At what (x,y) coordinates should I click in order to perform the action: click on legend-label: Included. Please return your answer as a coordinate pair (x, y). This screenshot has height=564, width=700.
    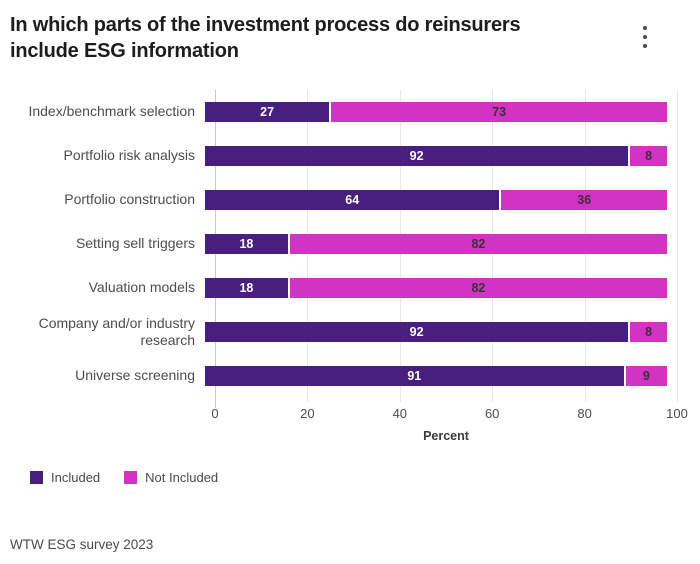
    Looking at the image, I should click on (76, 477).